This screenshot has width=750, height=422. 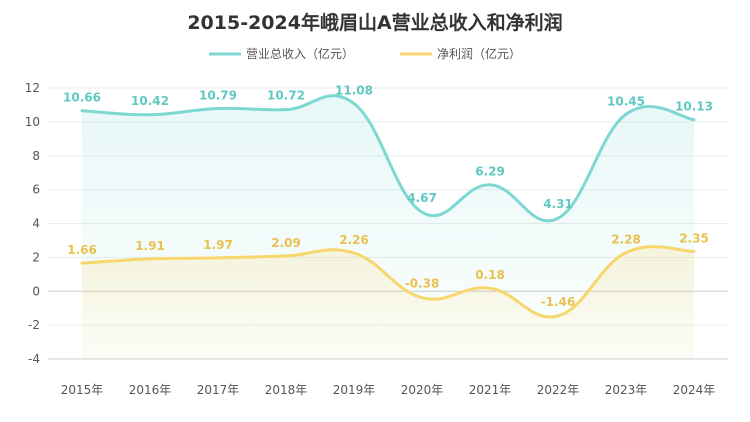 What do you see at coordinates (354, 240) in the screenshot?
I see `data-label-net-profit: 2.26` at bounding box center [354, 240].